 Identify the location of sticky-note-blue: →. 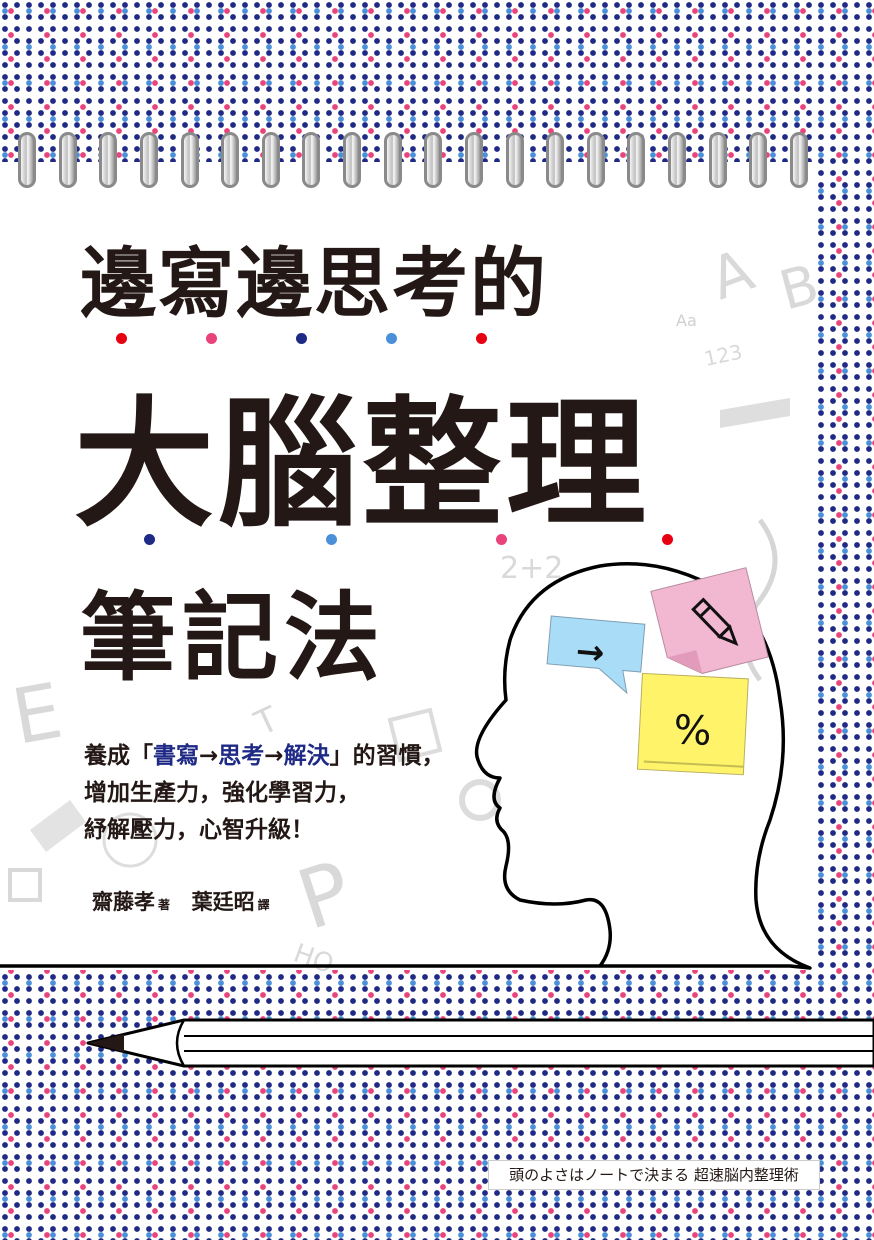
(596, 655).